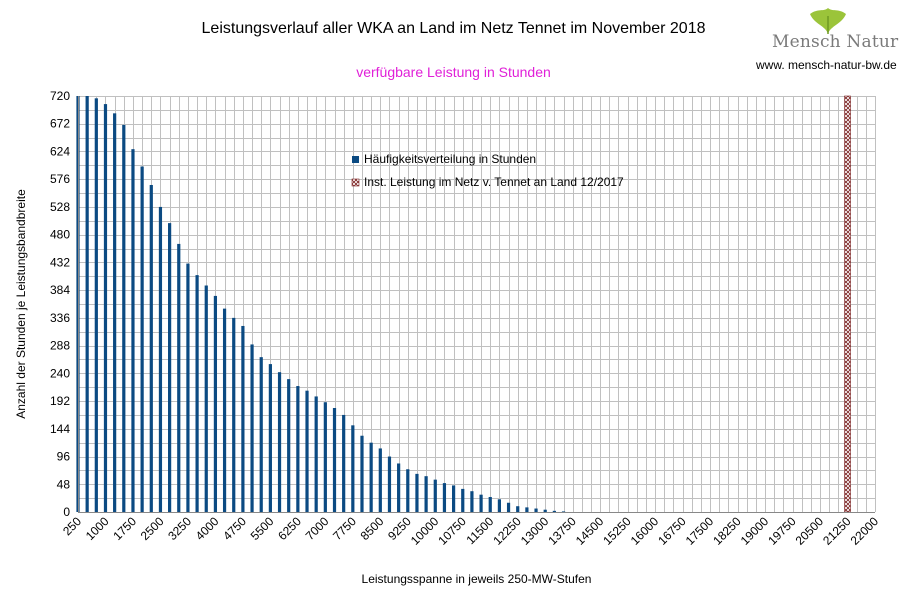  What do you see at coordinates (60, 207) in the screenshot?
I see `y-tick-label: 528` at bounding box center [60, 207].